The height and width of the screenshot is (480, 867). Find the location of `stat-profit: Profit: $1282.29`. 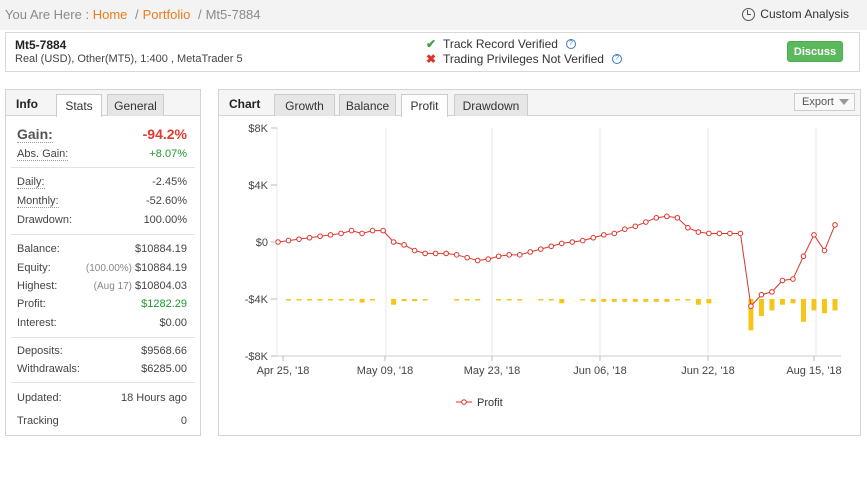

stat-profit: Profit: $1282.29 is located at coordinates (102, 304).